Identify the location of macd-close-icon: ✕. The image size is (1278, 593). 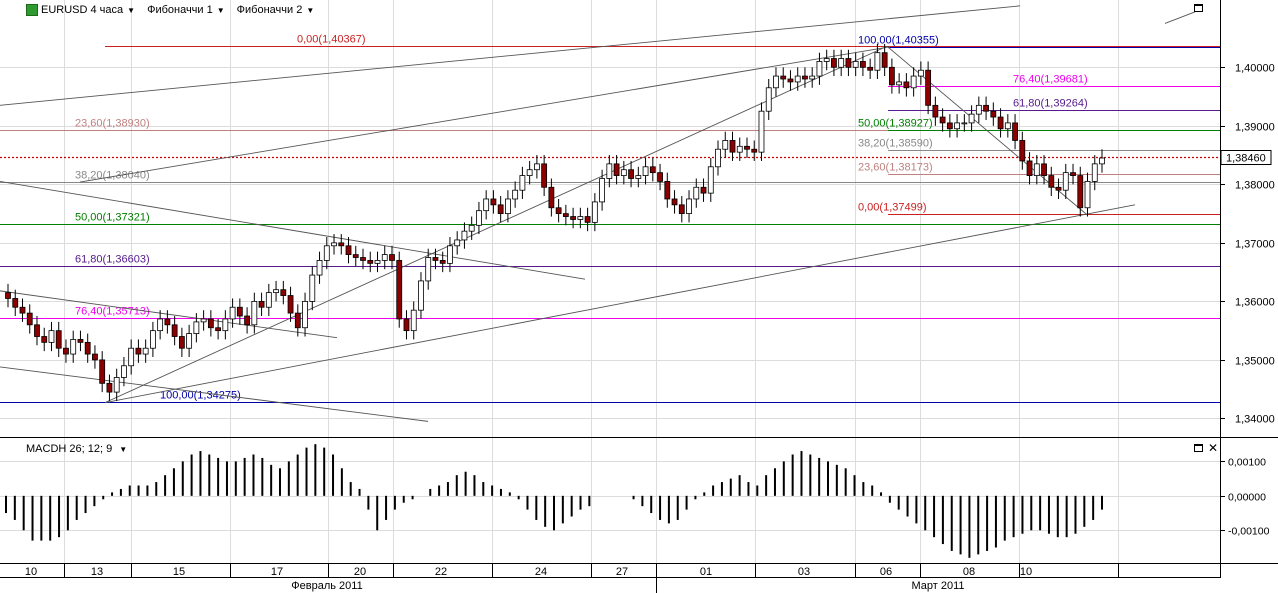
(1213, 448).